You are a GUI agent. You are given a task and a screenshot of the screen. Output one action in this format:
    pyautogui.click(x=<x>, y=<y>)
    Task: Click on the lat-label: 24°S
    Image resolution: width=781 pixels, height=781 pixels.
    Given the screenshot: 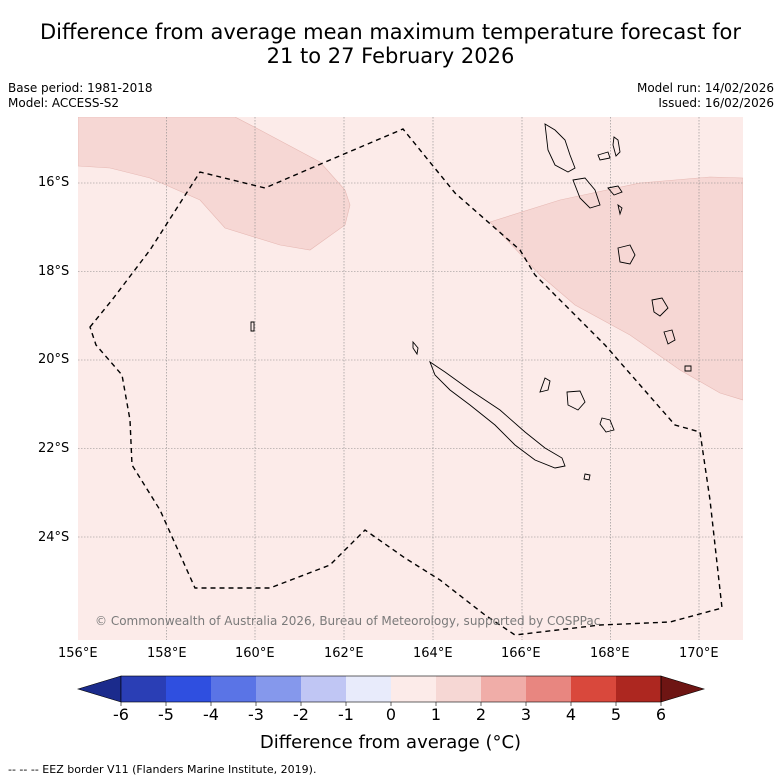 What is the action you would take?
    pyautogui.click(x=54, y=537)
    